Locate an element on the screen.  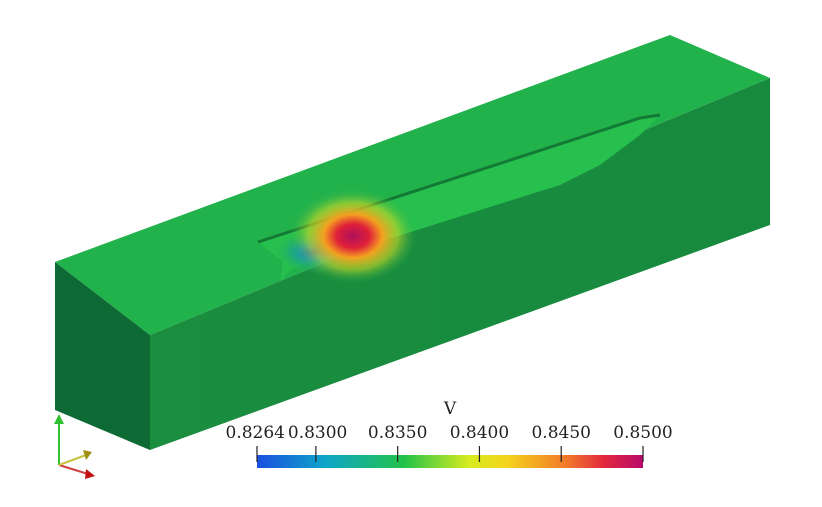
hot-spot is located at coordinates (353, 236).